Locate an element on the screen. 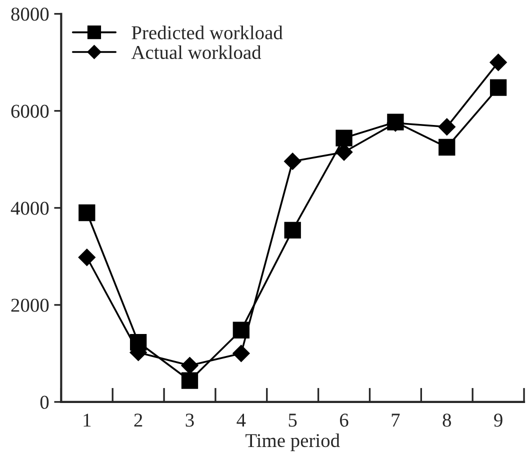 This screenshot has height=462, width=532. legend-label: Predicted workload is located at coordinates (207, 33).